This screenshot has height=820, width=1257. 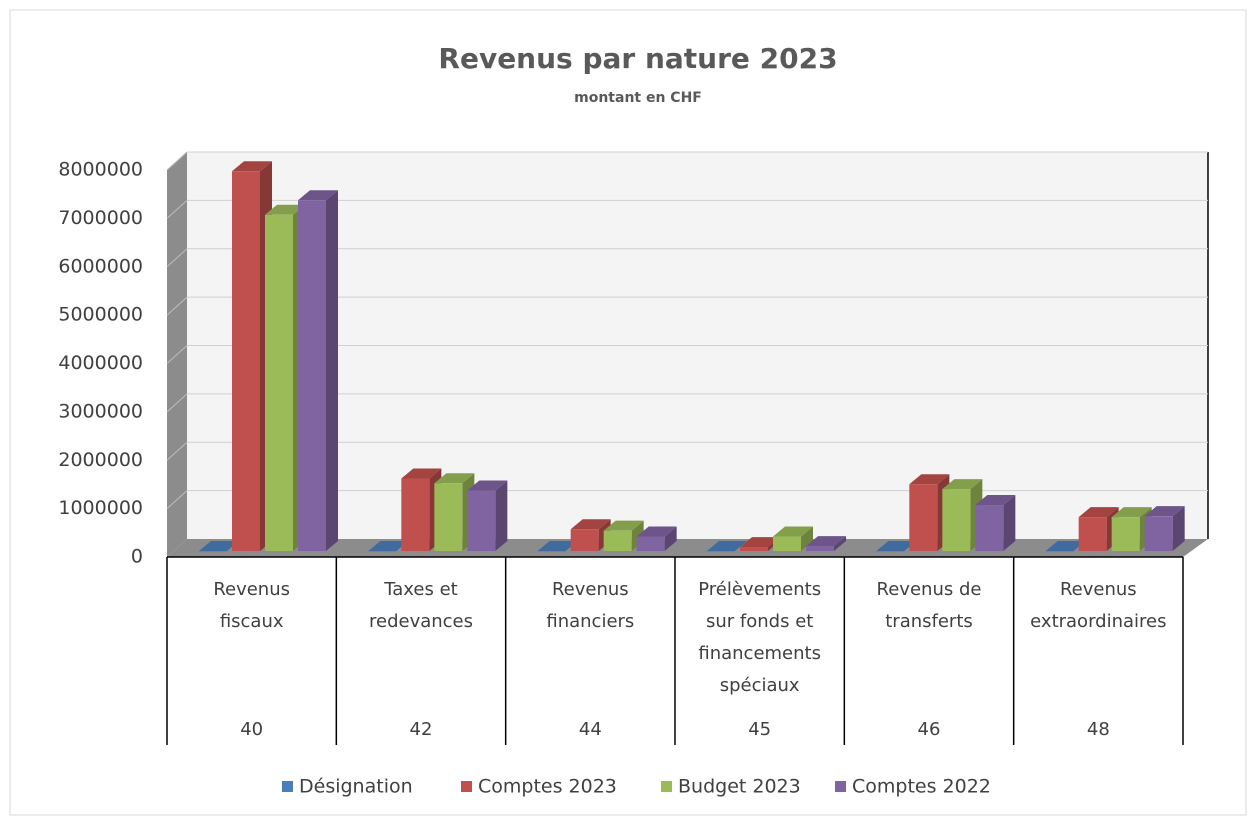 I want to click on x-tick-label: redevances, so click(x=421, y=621).